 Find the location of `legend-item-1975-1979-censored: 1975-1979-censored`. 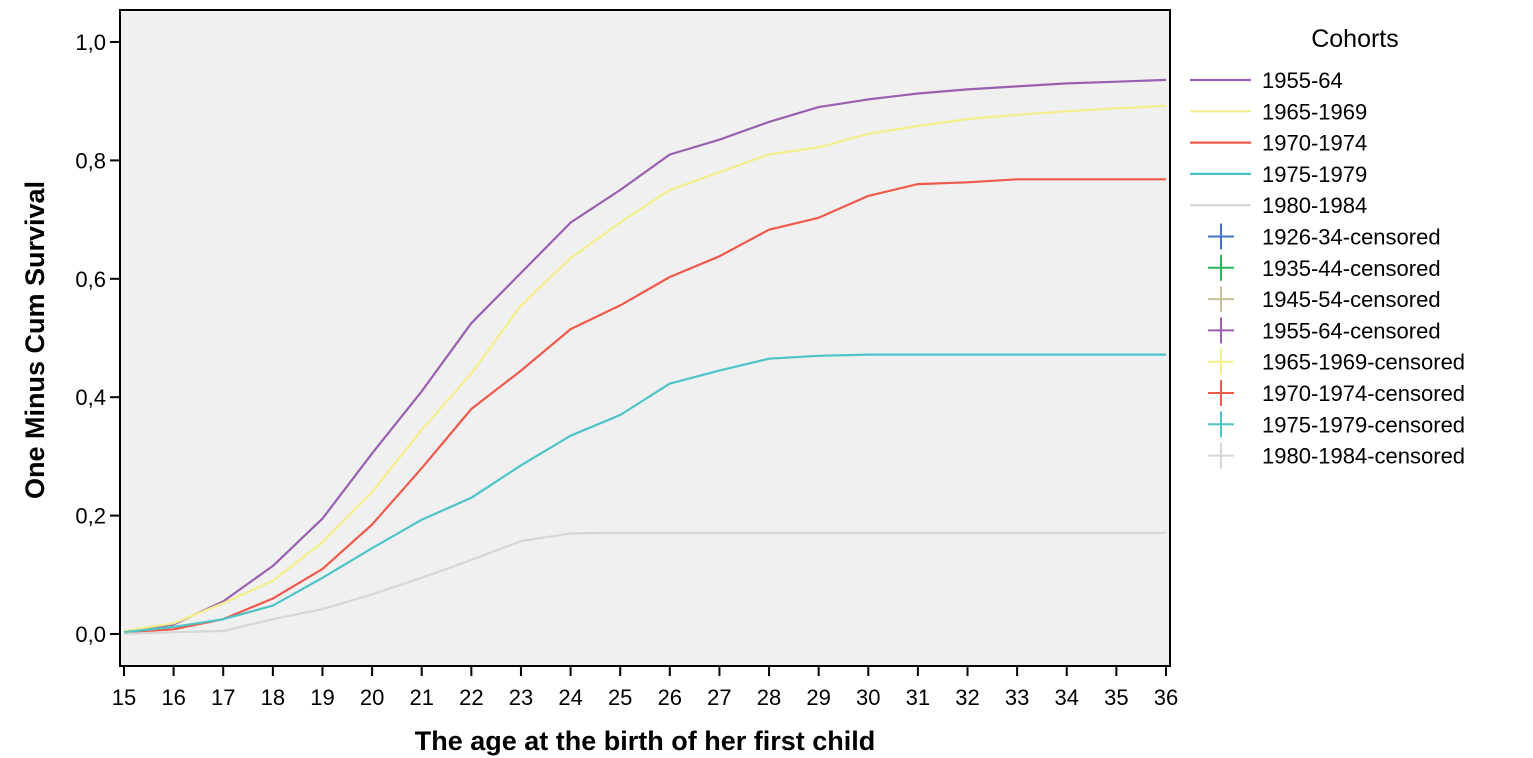

legend-item-1975-1979-censored: 1975-1979-censored is located at coordinates (1336, 424).